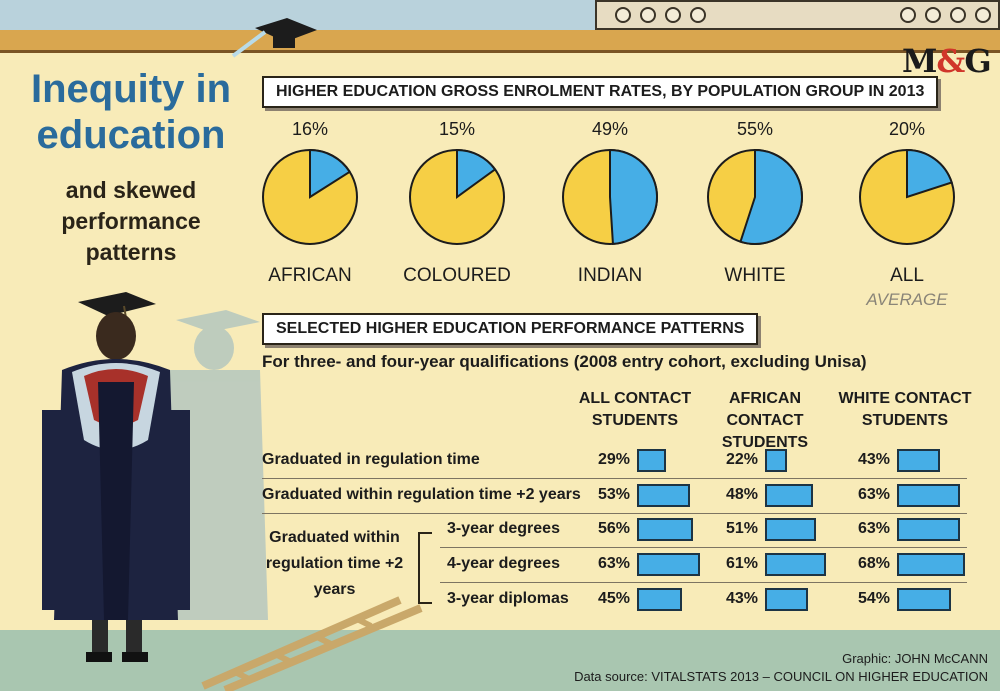 This screenshot has width=1000, height=691. I want to click on column-header: AFRICAN CONTACT STUDENTS, so click(765, 420).